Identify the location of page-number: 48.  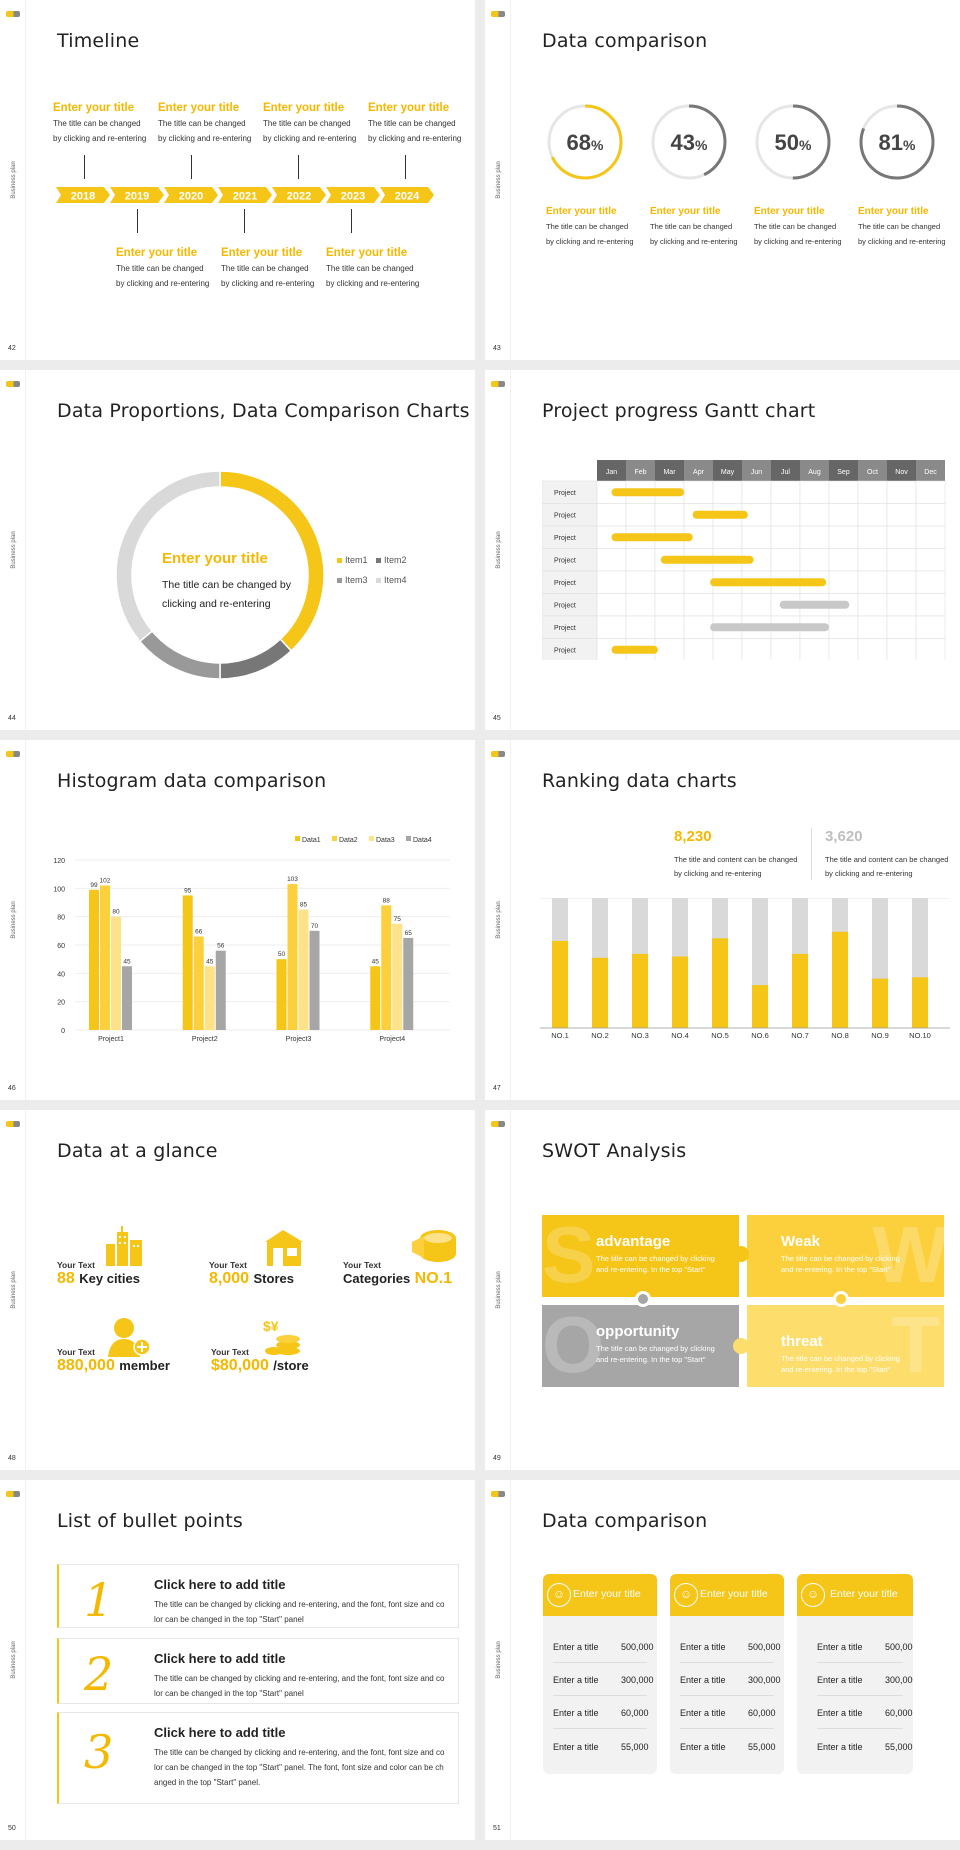
(12, 1458).